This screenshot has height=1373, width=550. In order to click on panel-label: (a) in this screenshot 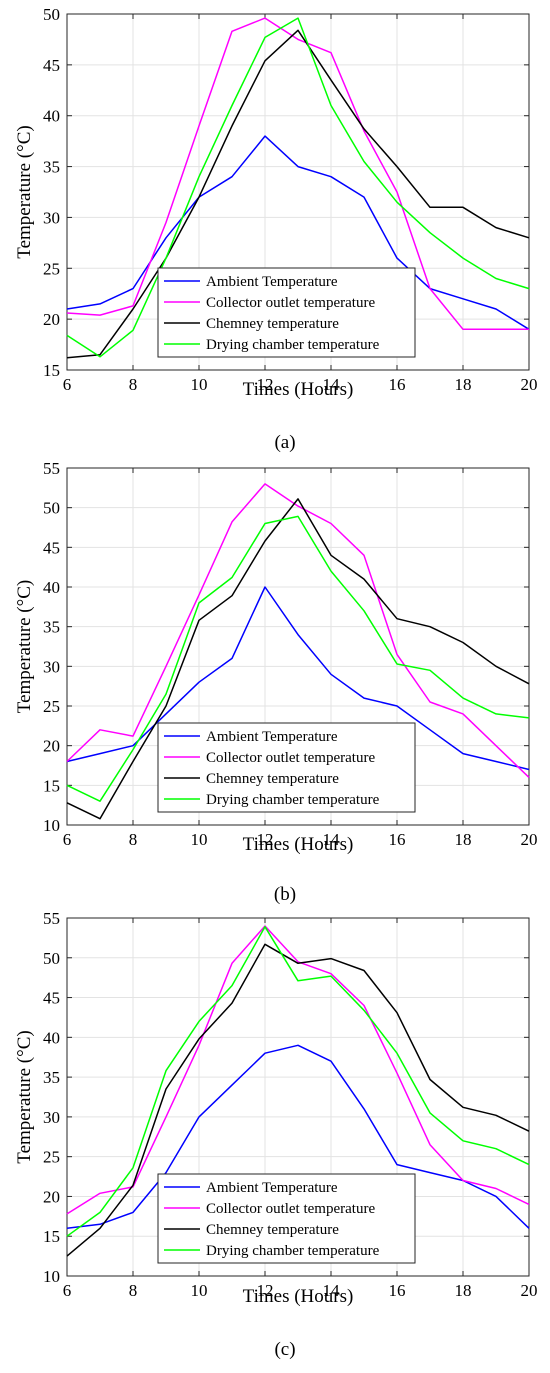, I will do `click(284, 442)`.